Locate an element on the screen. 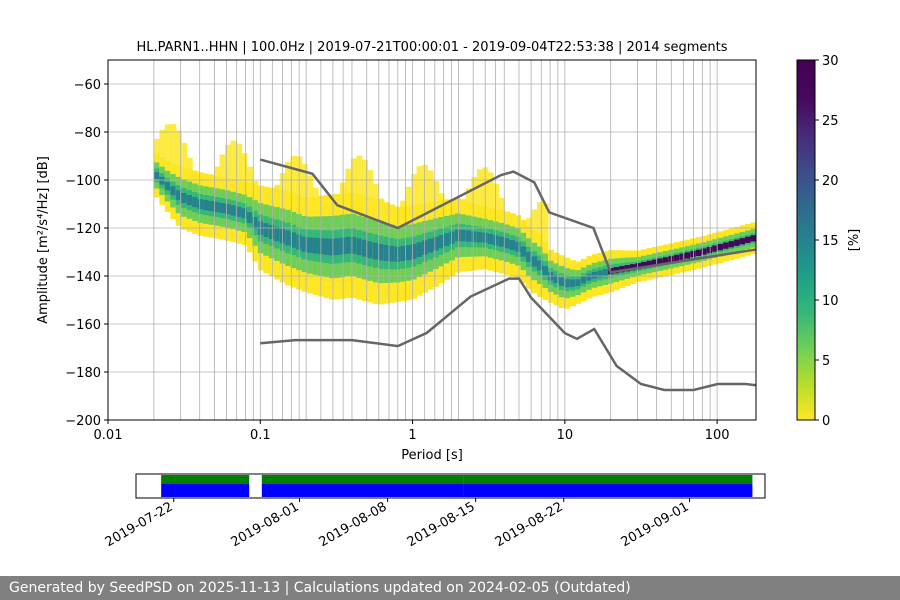 The image size is (900, 600). x-tick-label: 1 is located at coordinates (412, 435).